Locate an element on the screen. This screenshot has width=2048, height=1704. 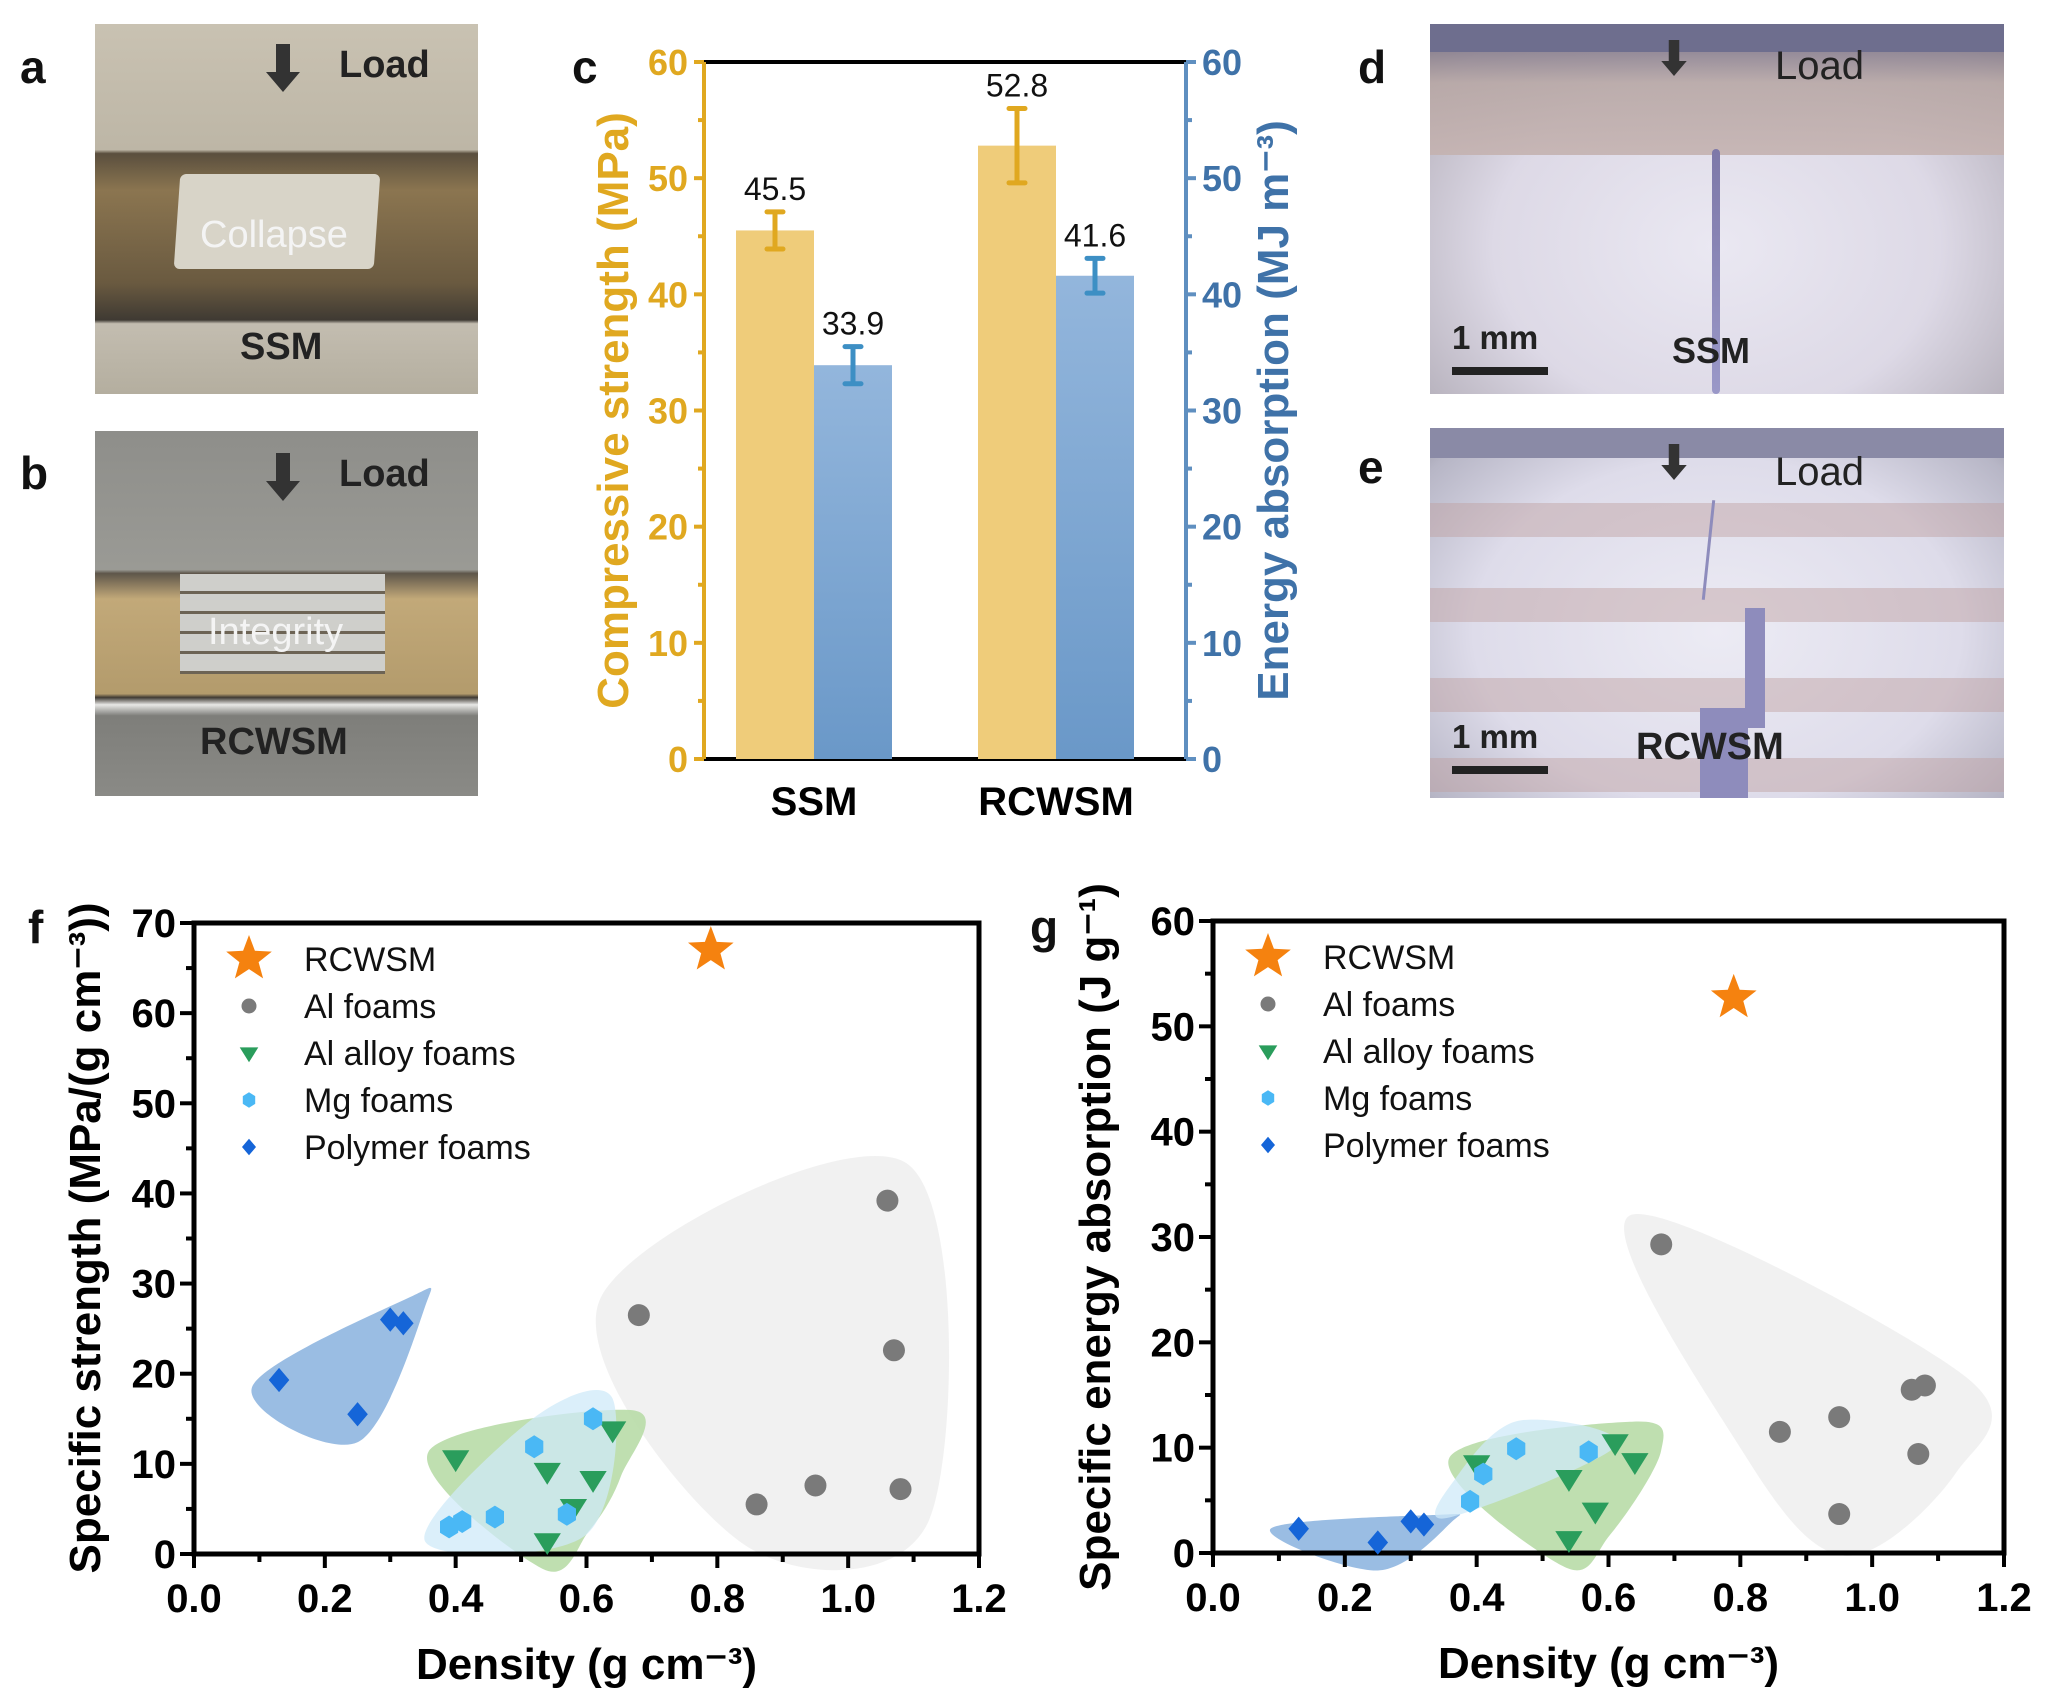
intact-sample is located at coordinates (282, 624).